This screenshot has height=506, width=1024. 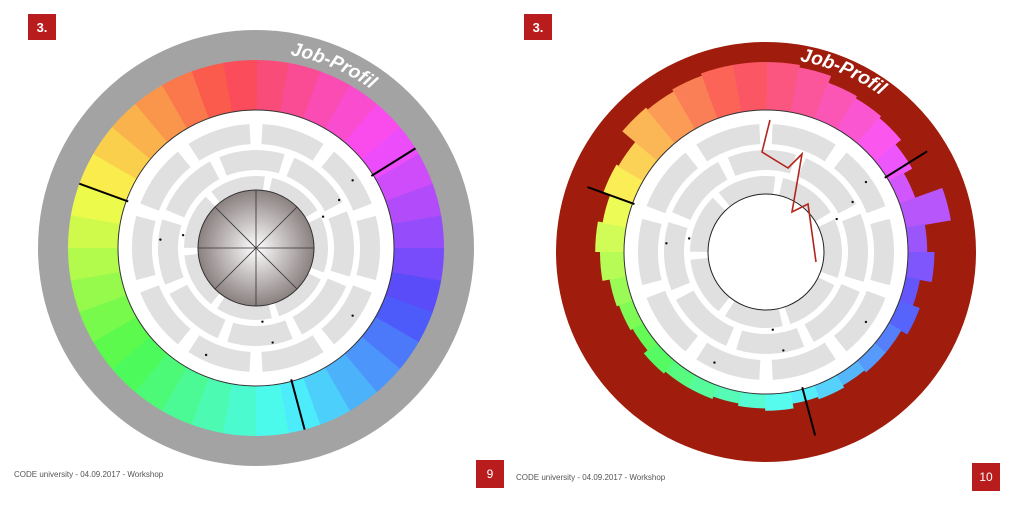 I want to click on center-spoke, so click(x=235, y=268).